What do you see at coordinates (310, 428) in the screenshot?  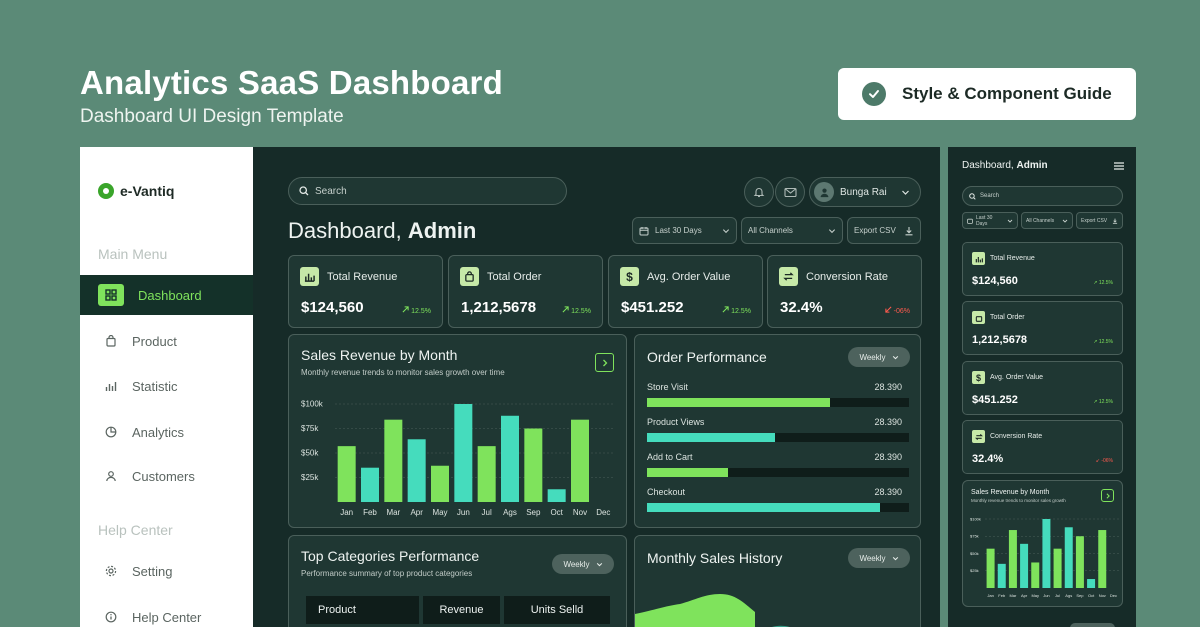 I see `y-tick-label: $75k` at bounding box center [310, 428].